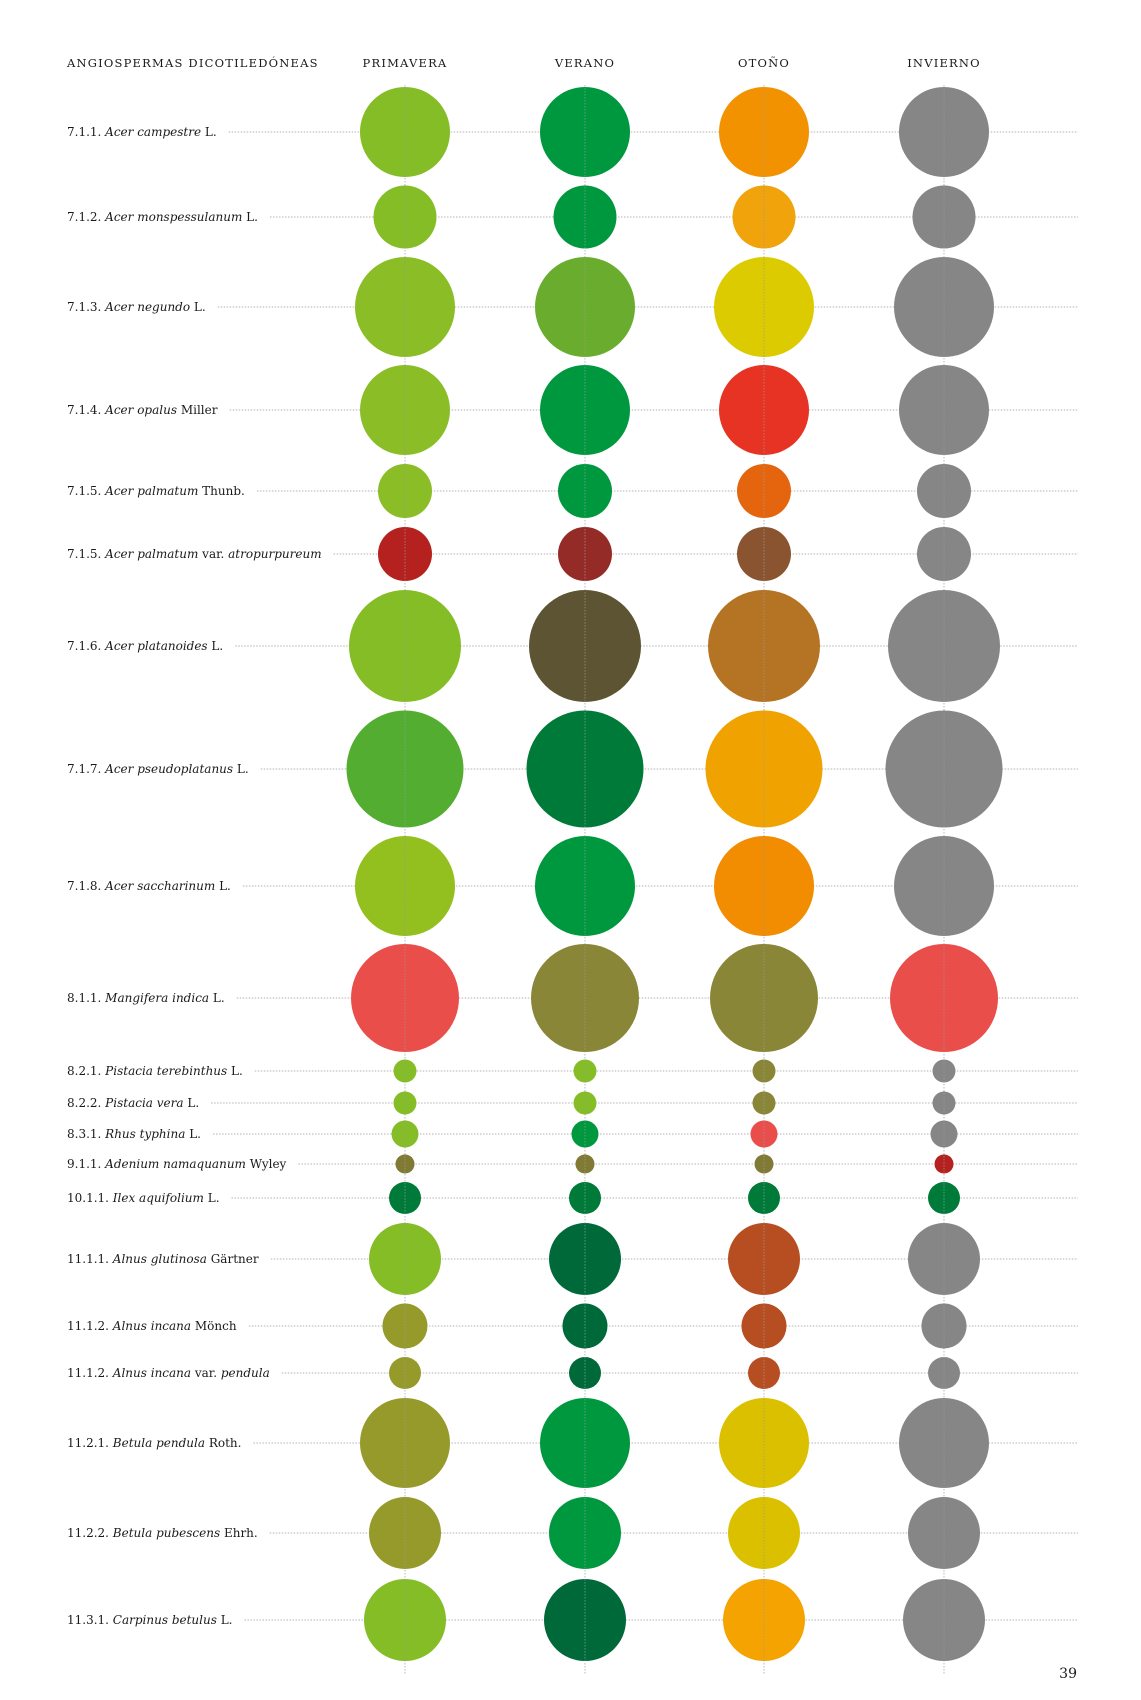 The width and height of the screenshot is (1141, 1700). I want to click on header-label: ANGIOSPERMAS DICOTILEDÓNEAS, so click(192, 63).